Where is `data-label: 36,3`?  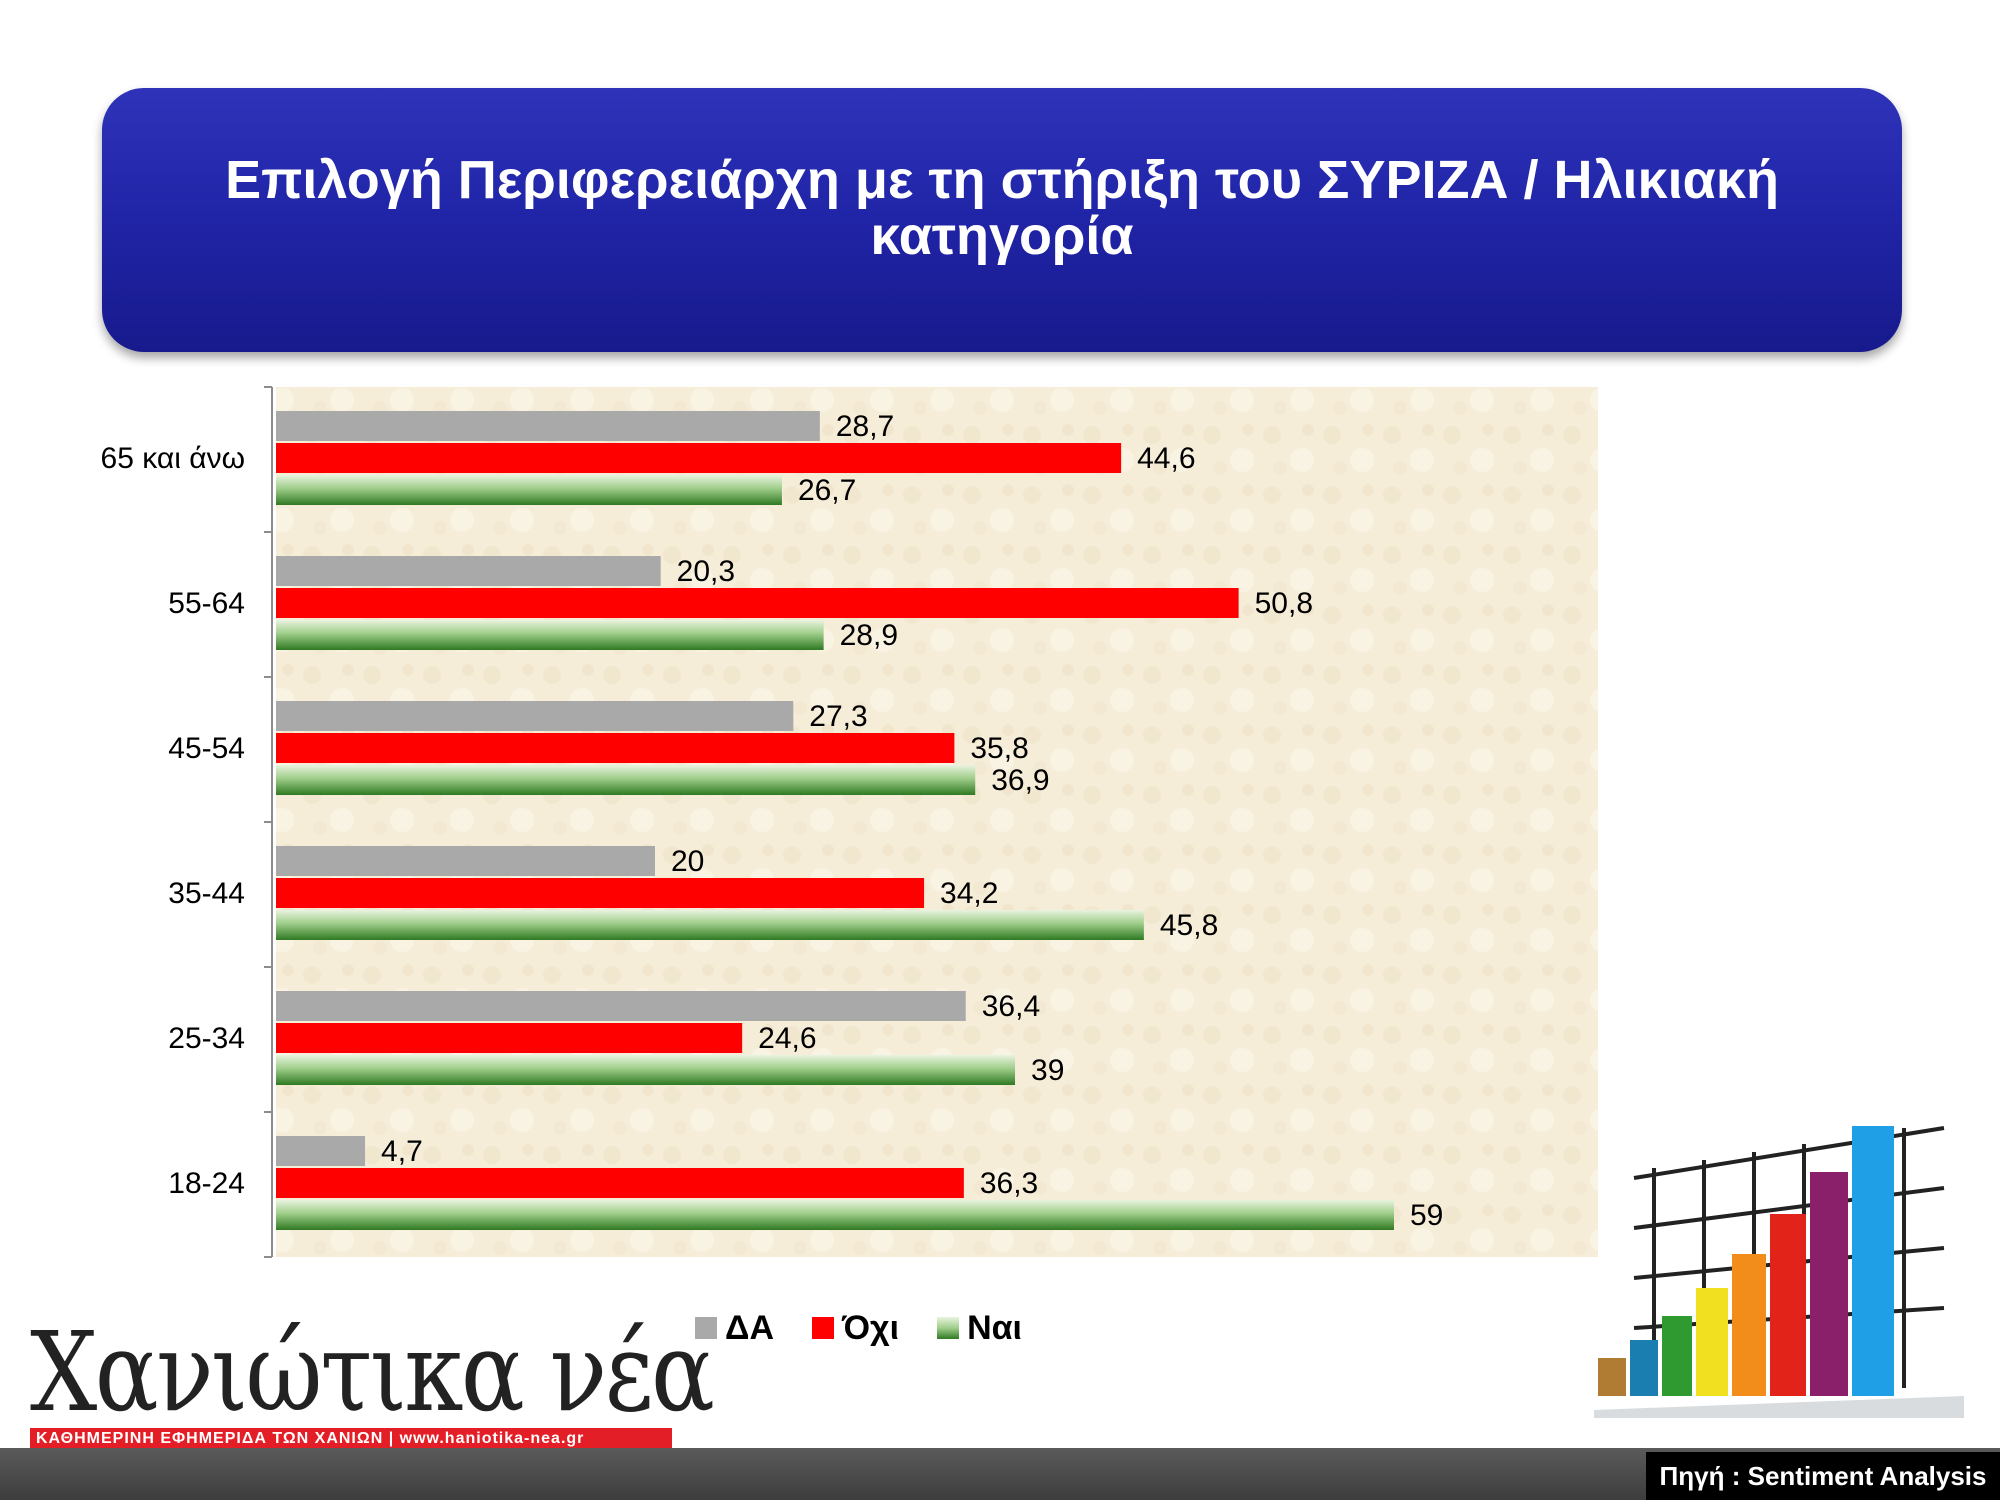 data-label: 36,3 is located at coordinates (1009, 1183).